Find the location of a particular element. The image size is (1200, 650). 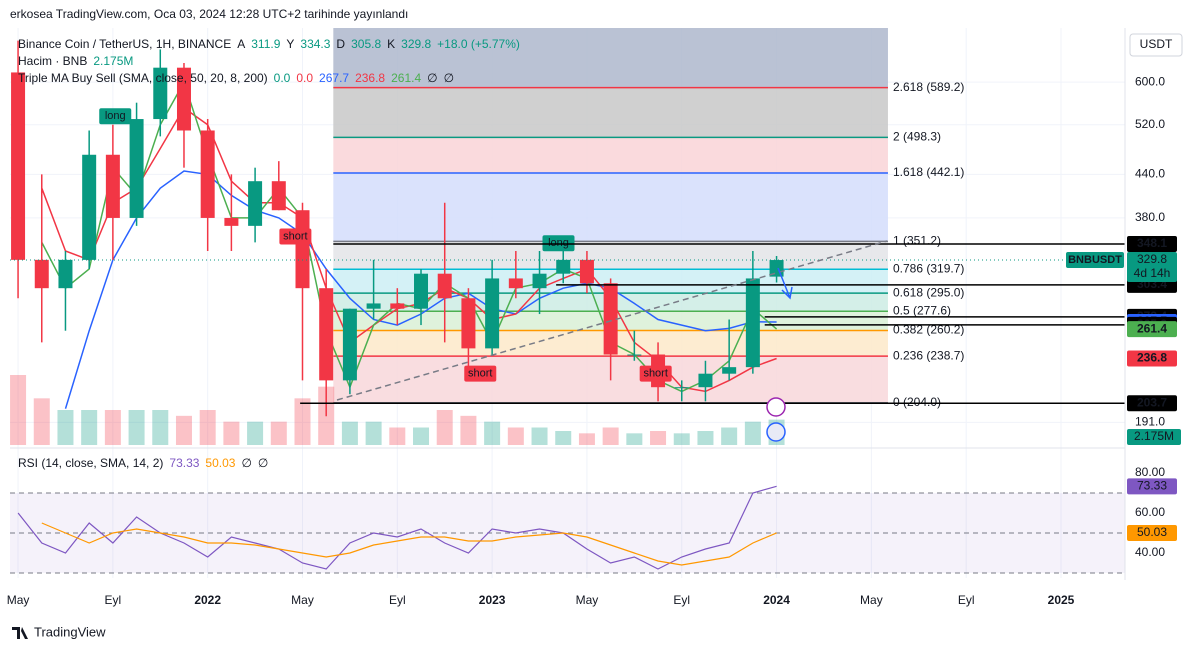

legend-item: 50.03 is located at coordinates (220, 463).